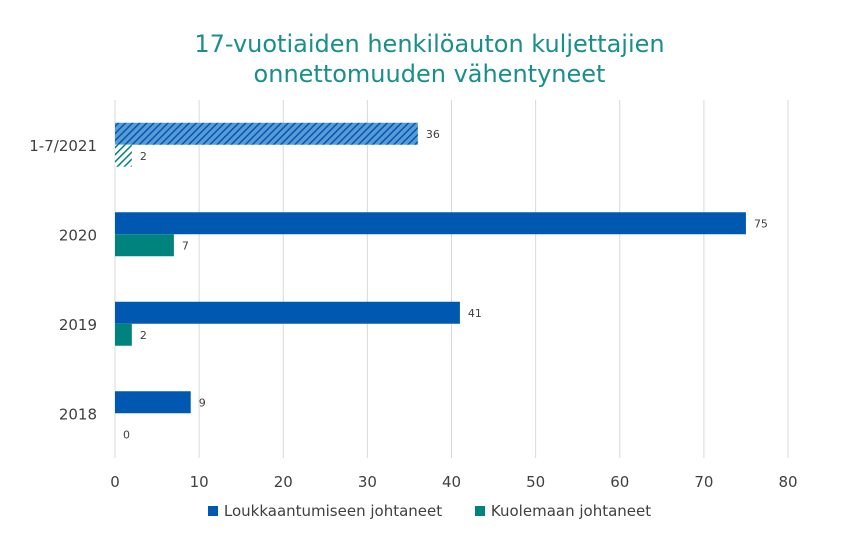 The width and height of the screenshot is (859, 547). I want to click on x-tick-label: 20, so click(283, 482).